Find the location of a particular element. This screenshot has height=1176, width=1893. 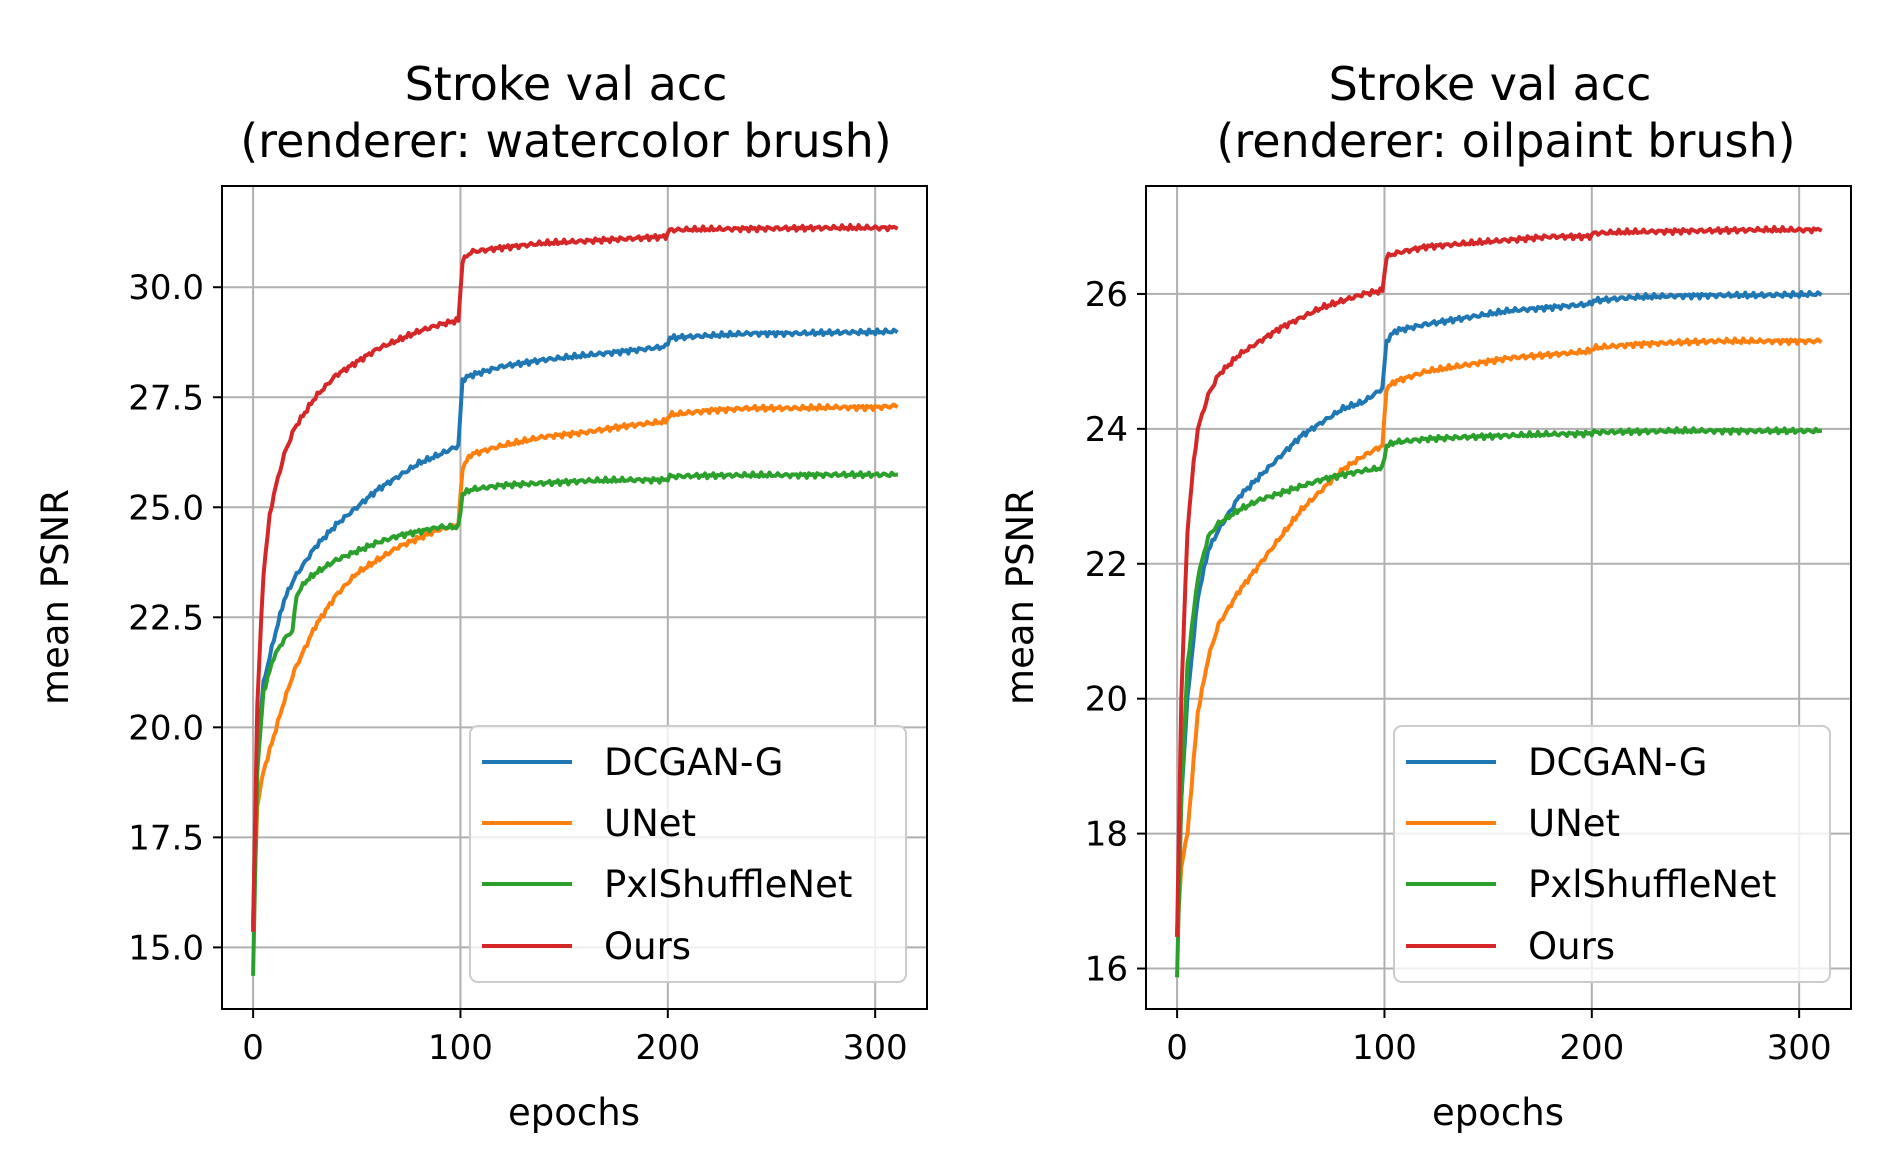

y-tick-label: 16 is located at coordinates (1106, 970).